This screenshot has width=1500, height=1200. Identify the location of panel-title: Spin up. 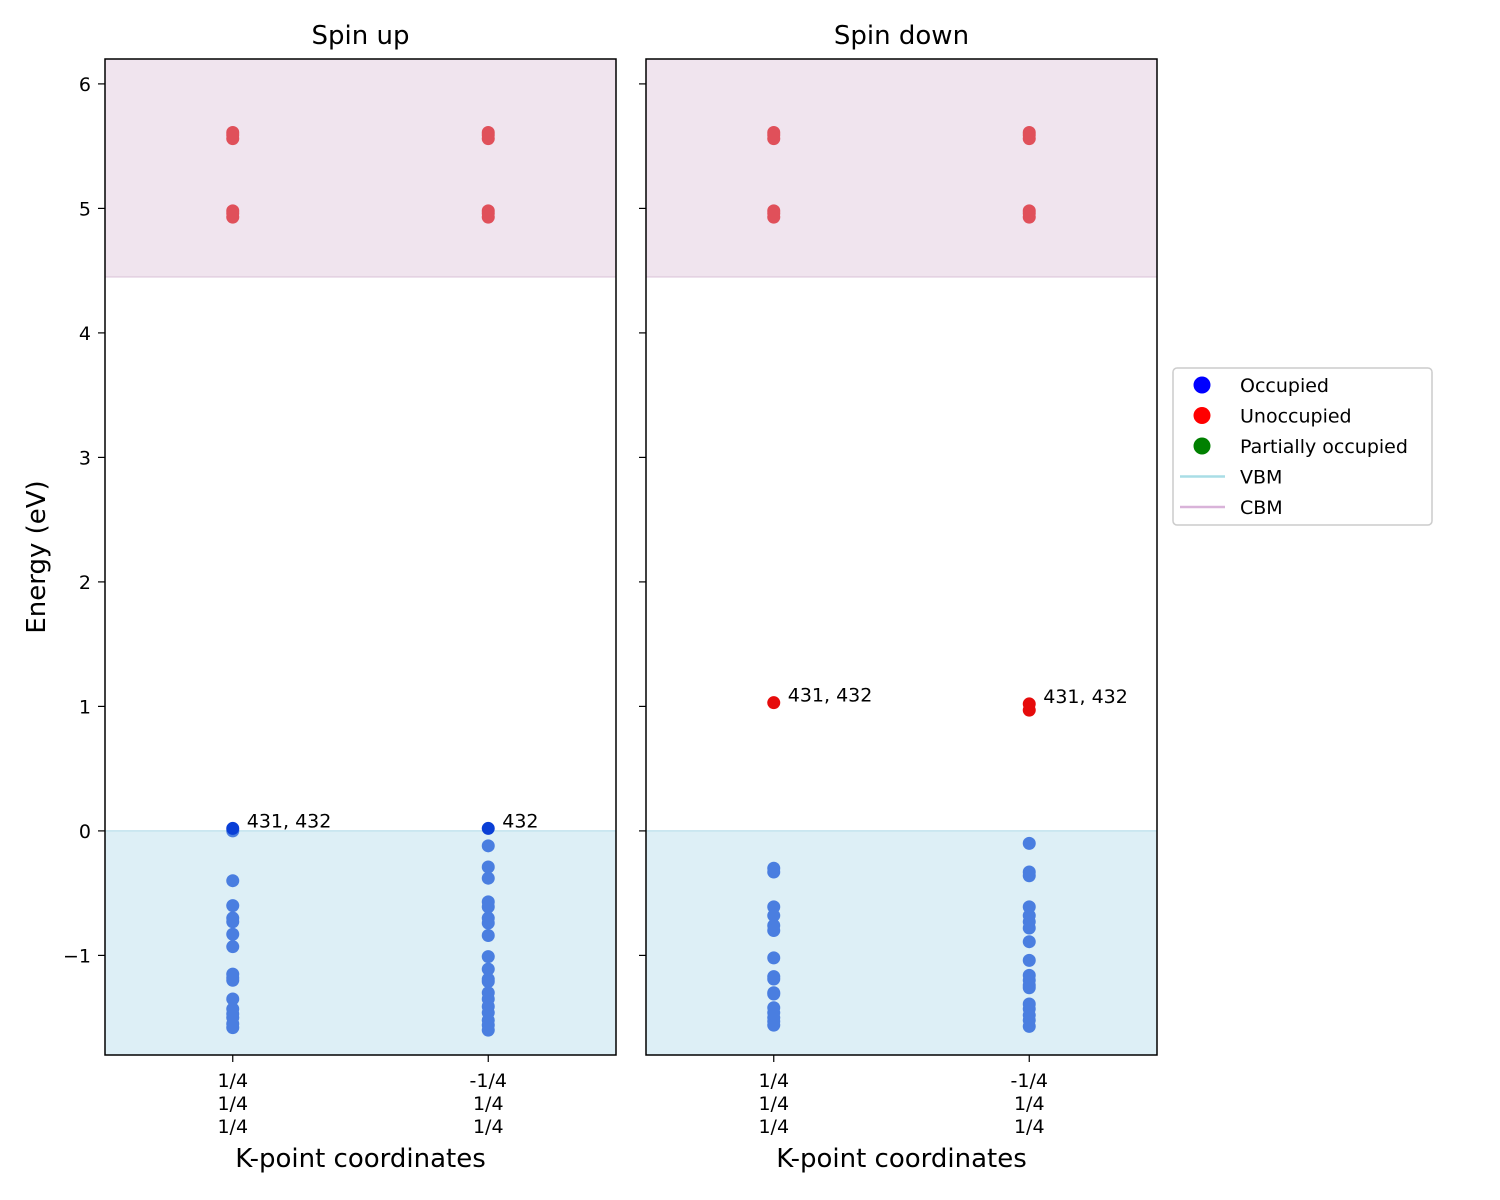
(361, 36).